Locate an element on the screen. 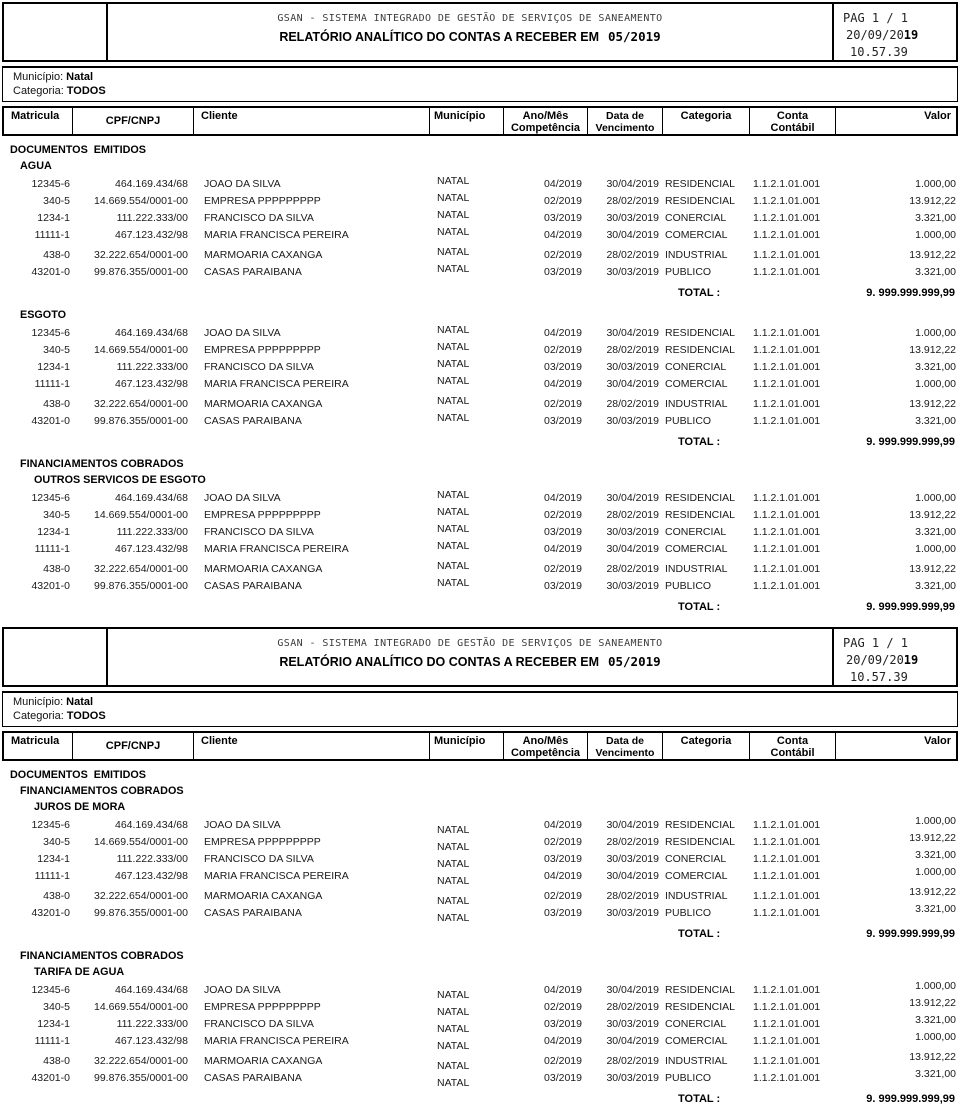  cell-cliente: FRANCISCO DA SILVA is located at coordinates (259, 859).